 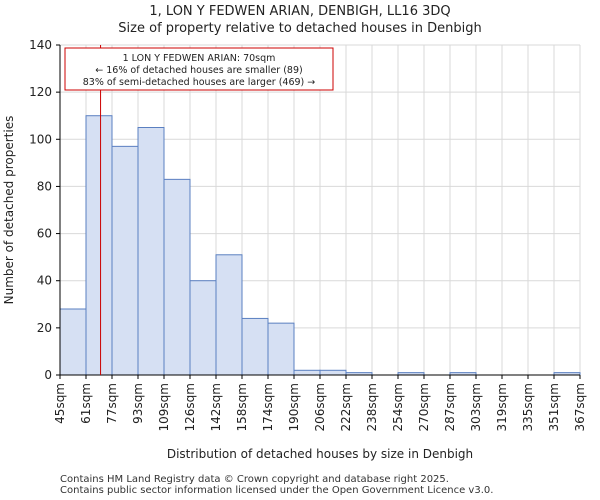 What do you see at coordinates (99, 245) in the screenshot?
I see `bar-61sqm` at bounding box center [99, 245].